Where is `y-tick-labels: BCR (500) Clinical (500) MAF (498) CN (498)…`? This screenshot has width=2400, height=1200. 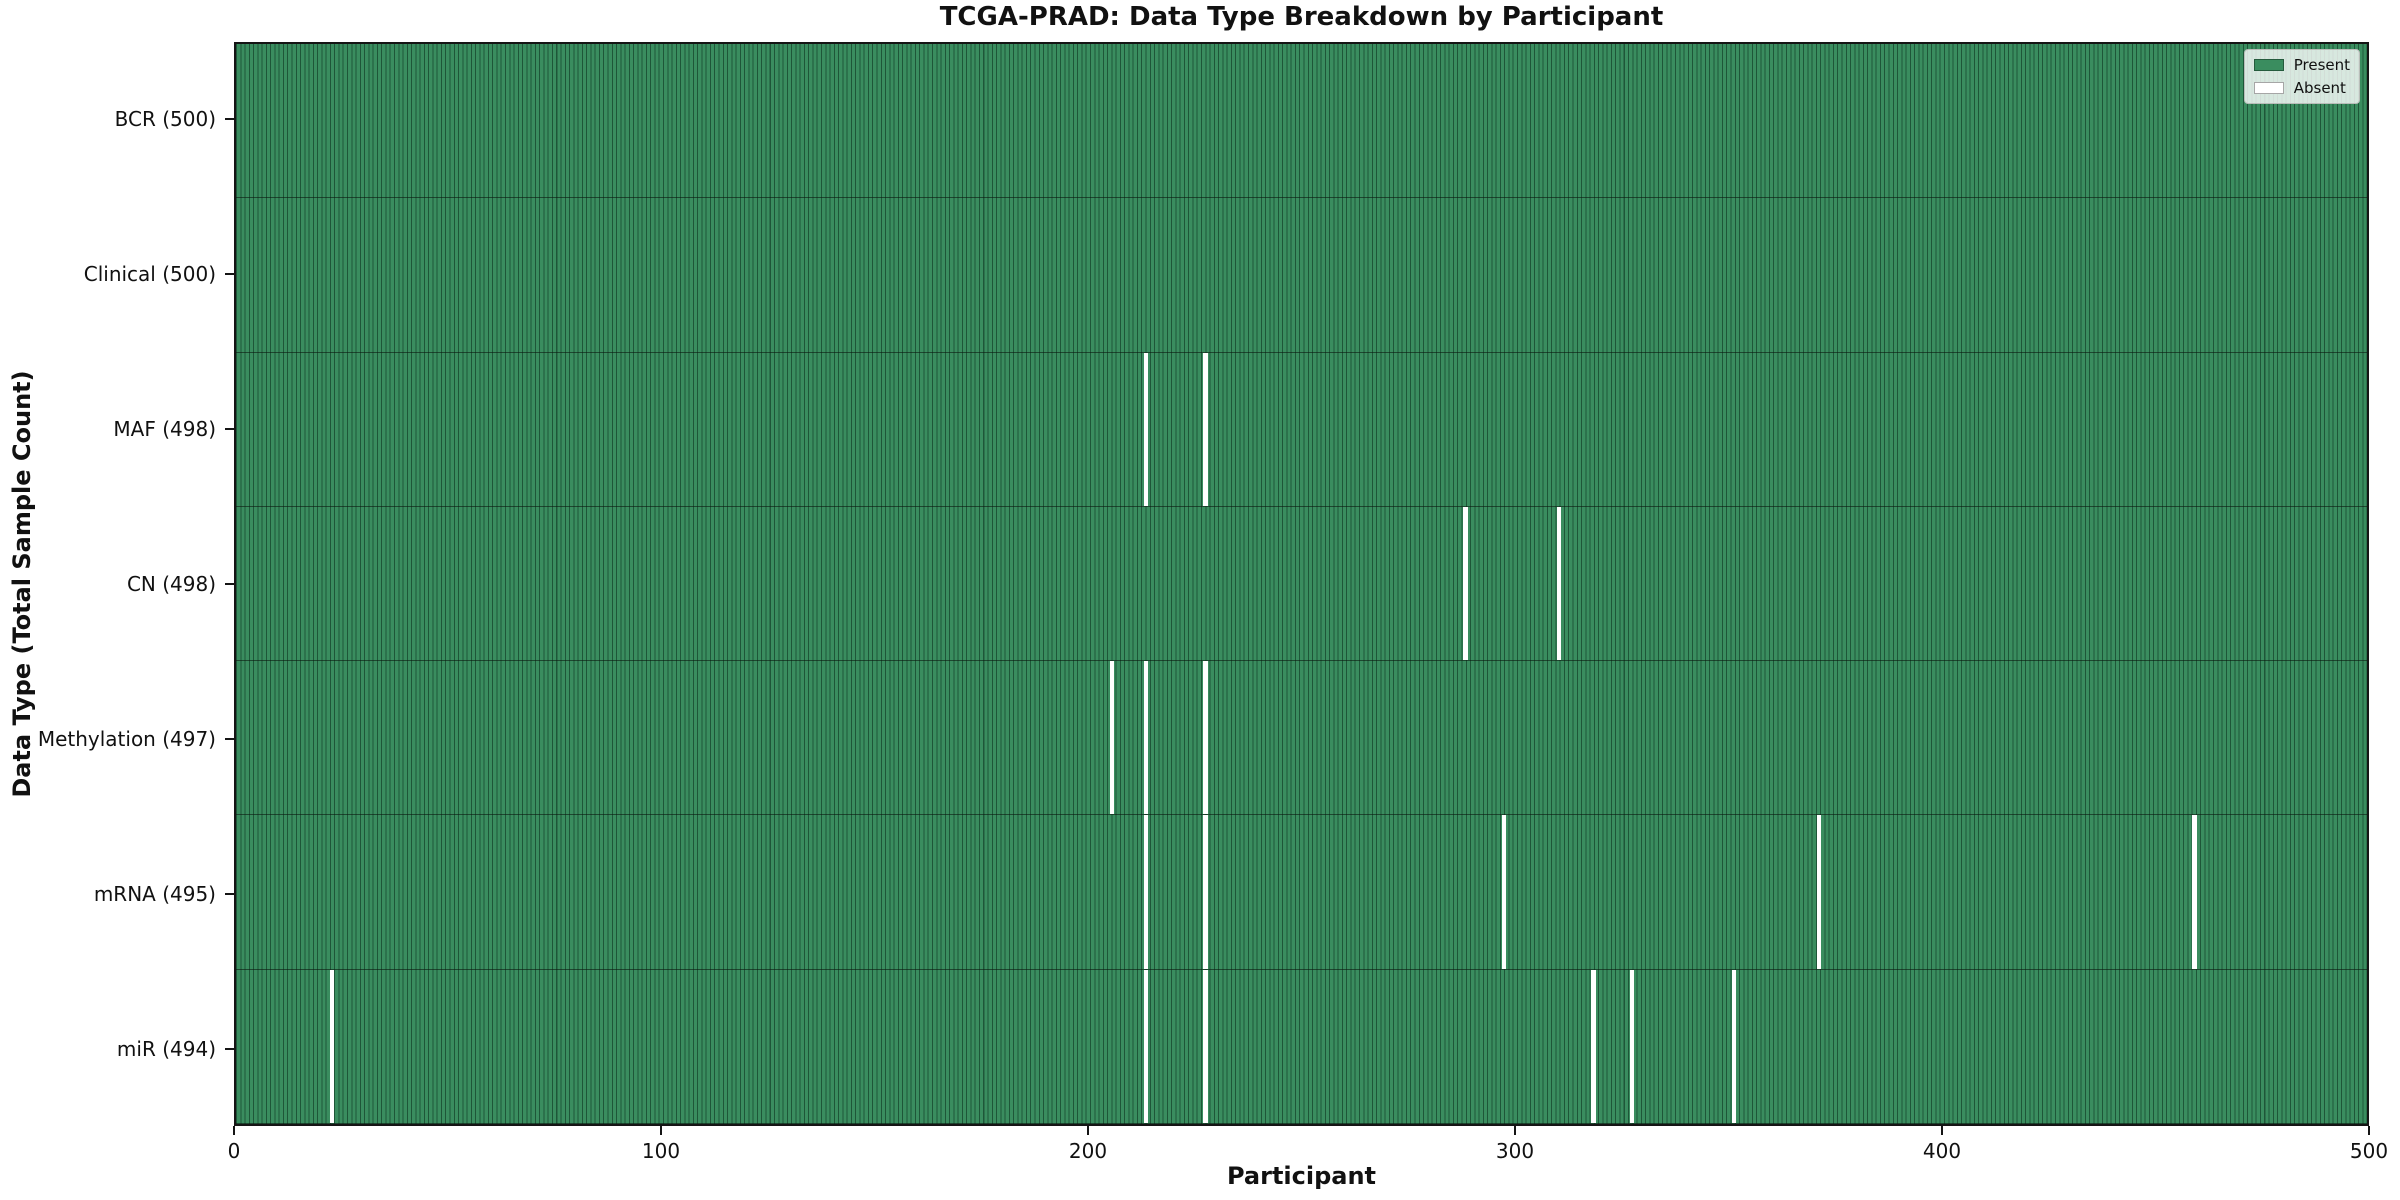
y-tick-labels: BCR (500) Clinical (500) MAF (498) CN (498)… is located at coordinates (117, 584).